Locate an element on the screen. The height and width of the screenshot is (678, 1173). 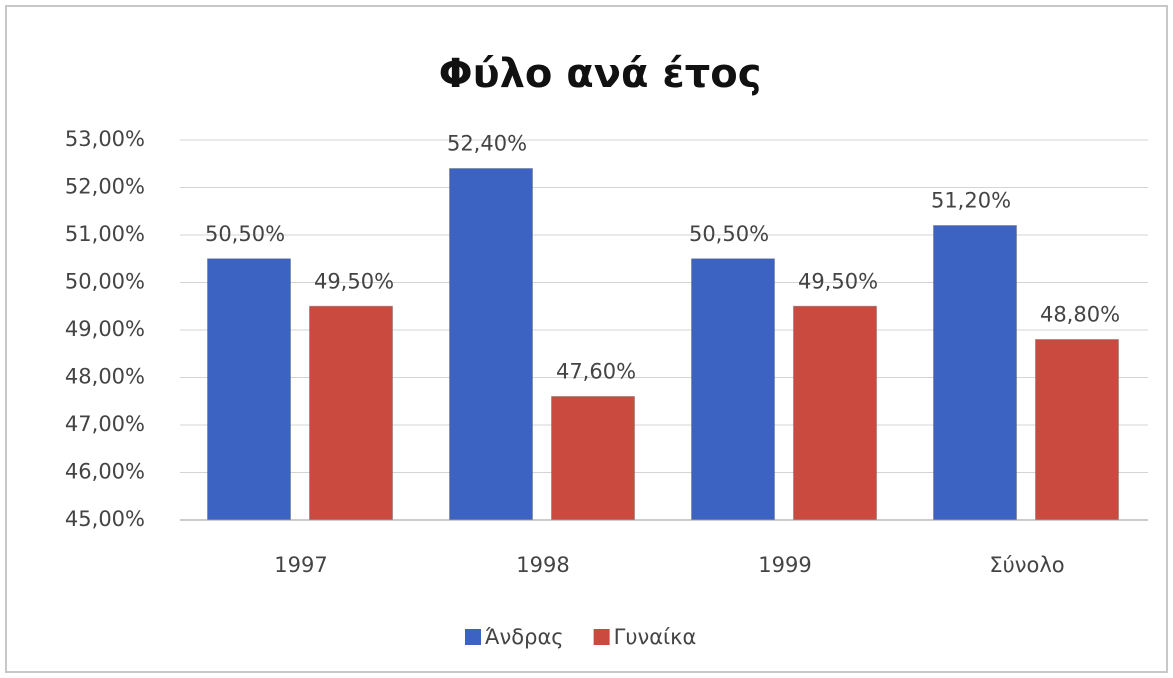
data-label: 51,20% is located at coordinates (971, 201).